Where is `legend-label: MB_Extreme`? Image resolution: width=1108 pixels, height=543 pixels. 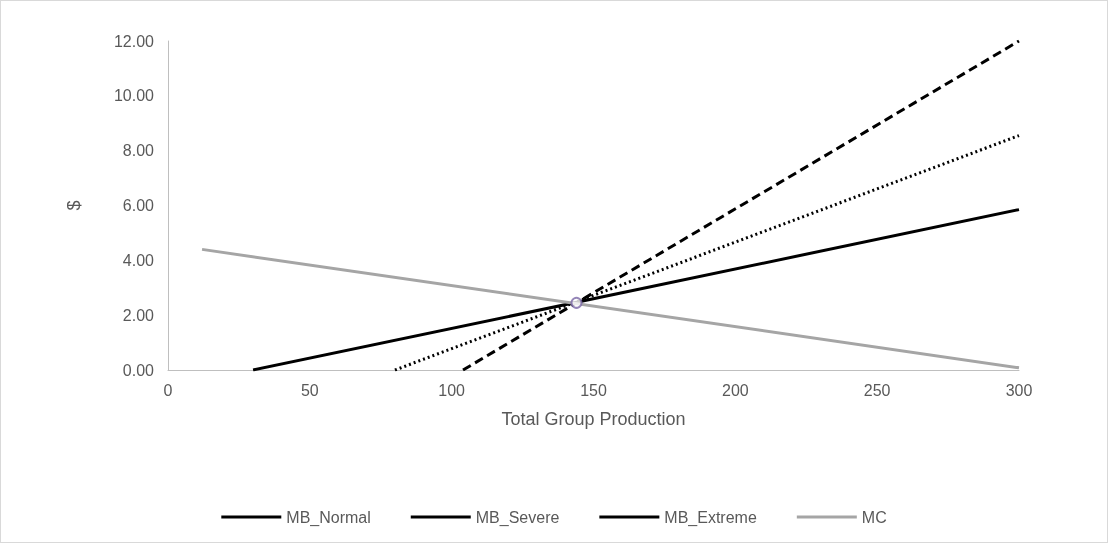 legend-label: MB_Extreme is located at coordinates (710, 517).